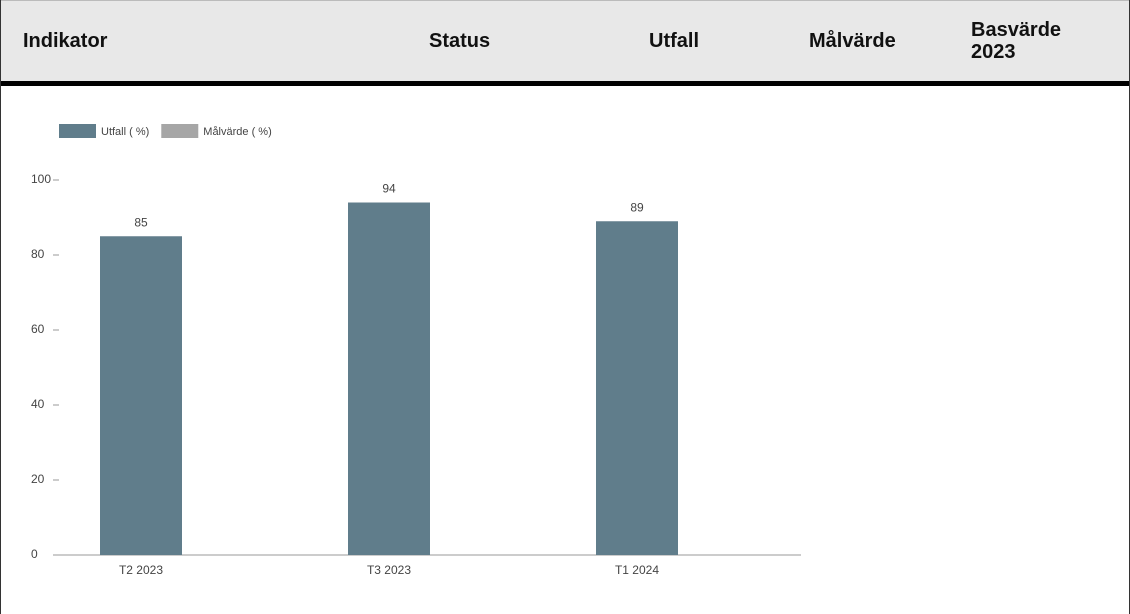 The height and width of the screenshot is (614, 1130). I want to click on y-tick-label: 80, so click(38, 254).